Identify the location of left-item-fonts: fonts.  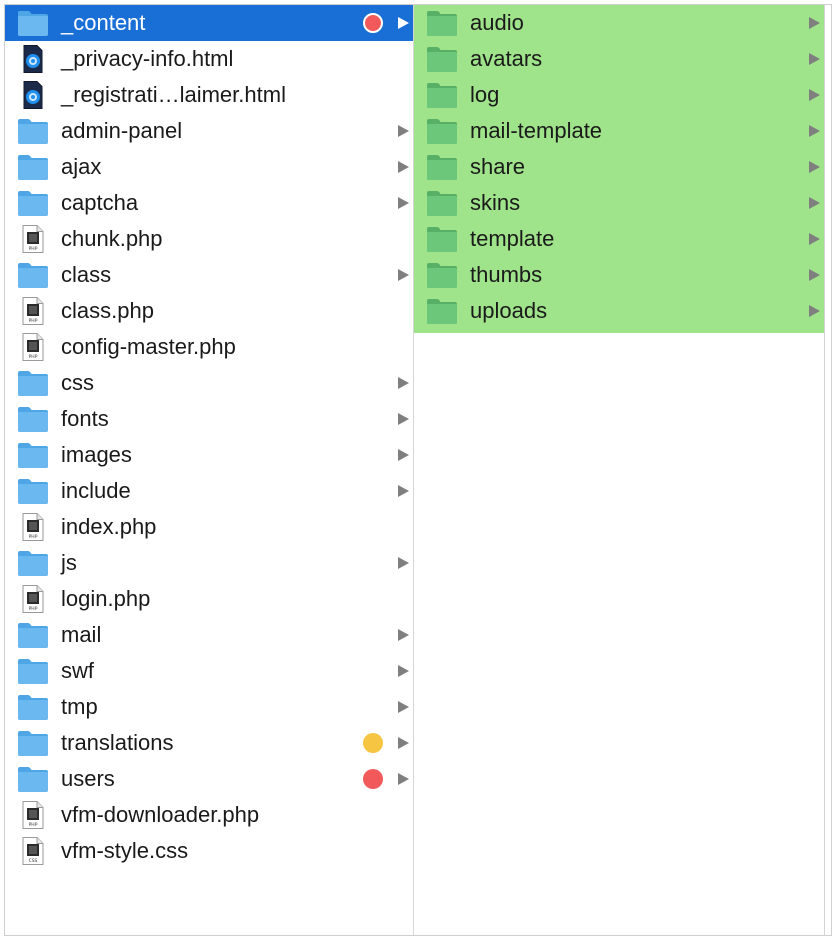
(209, 419).